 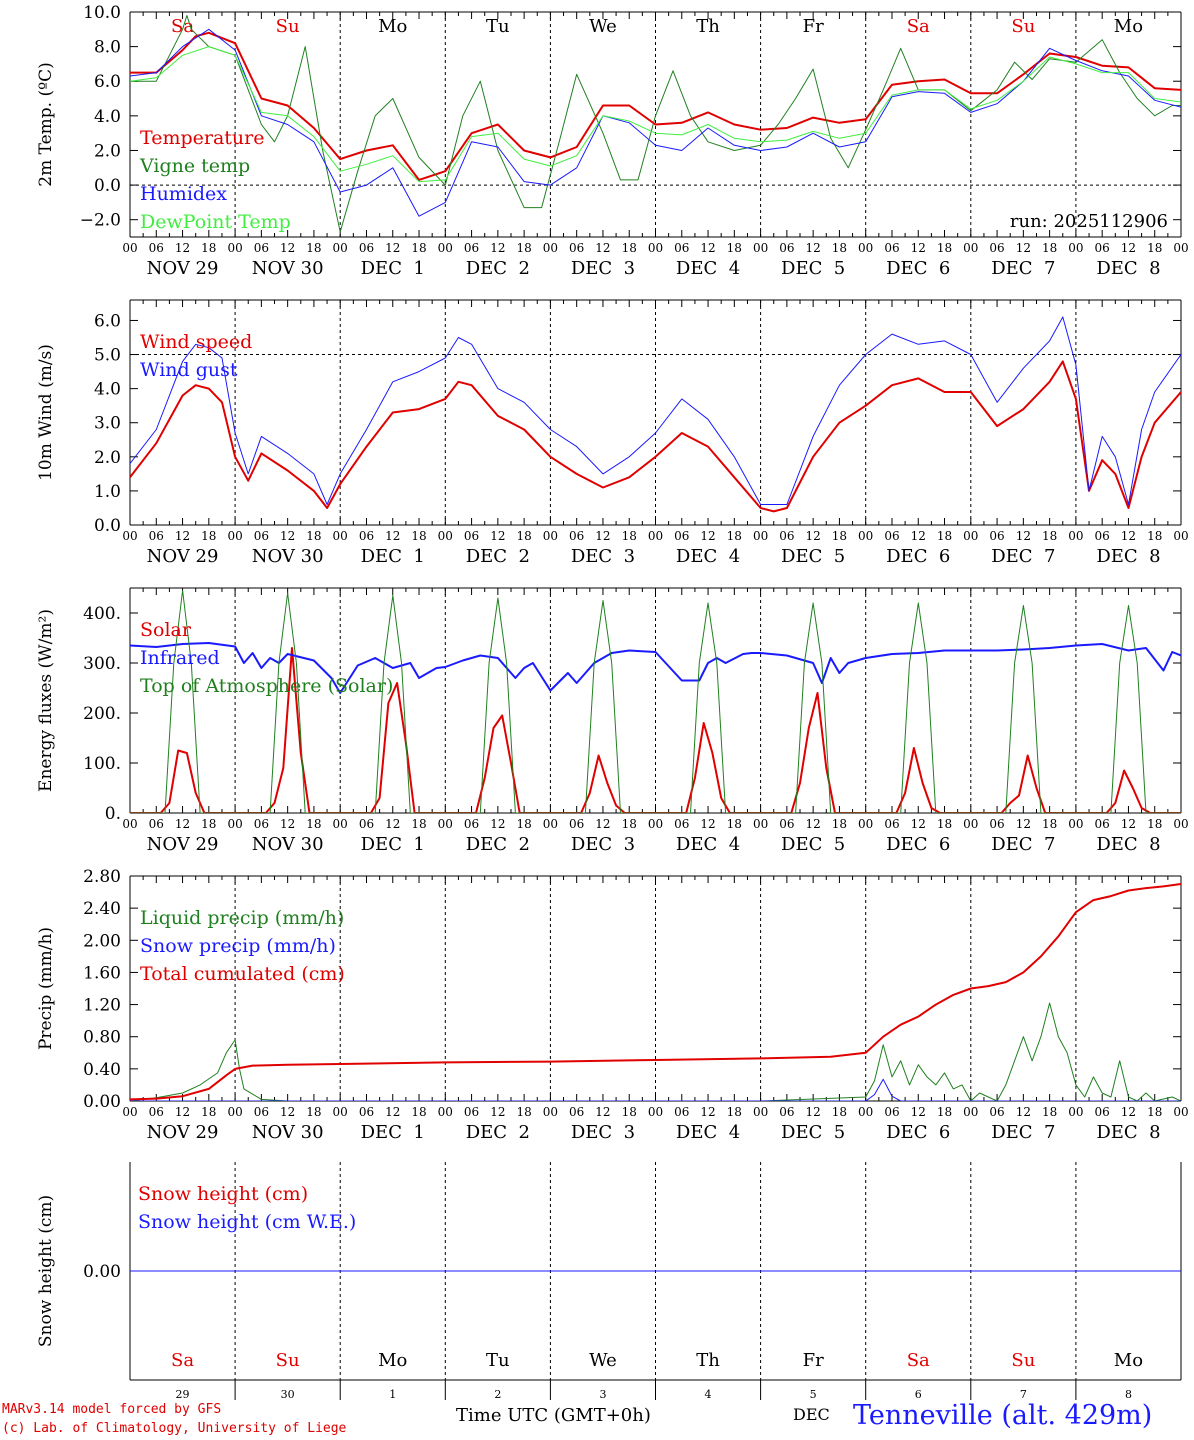 What do you see at coordinates (288, 1394) in the screenshot?
I see `day-number-label: 30` at bounding box center [288, 1394].